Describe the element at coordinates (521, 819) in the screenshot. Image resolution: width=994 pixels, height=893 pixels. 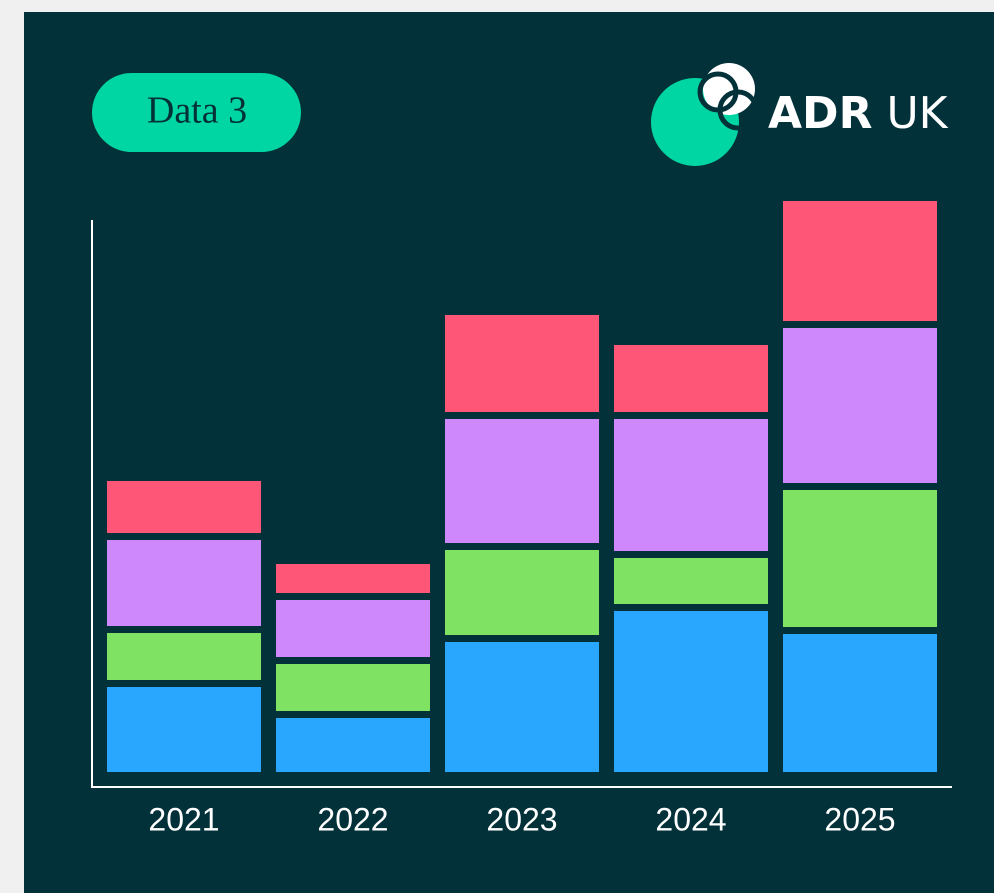
I see `x-tick-label: 2023` at that location.